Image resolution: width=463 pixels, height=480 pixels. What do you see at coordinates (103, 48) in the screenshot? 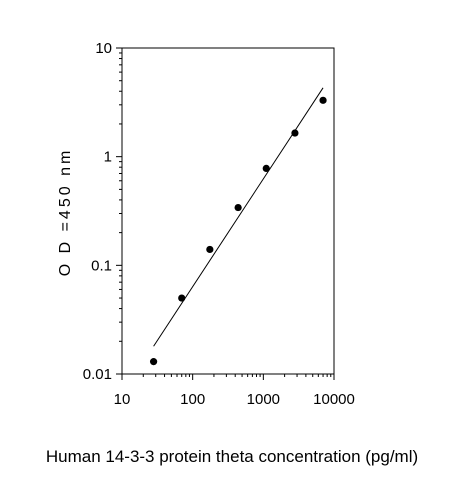
I see `y-tick-label: 10` at bounding box center [103, 48].